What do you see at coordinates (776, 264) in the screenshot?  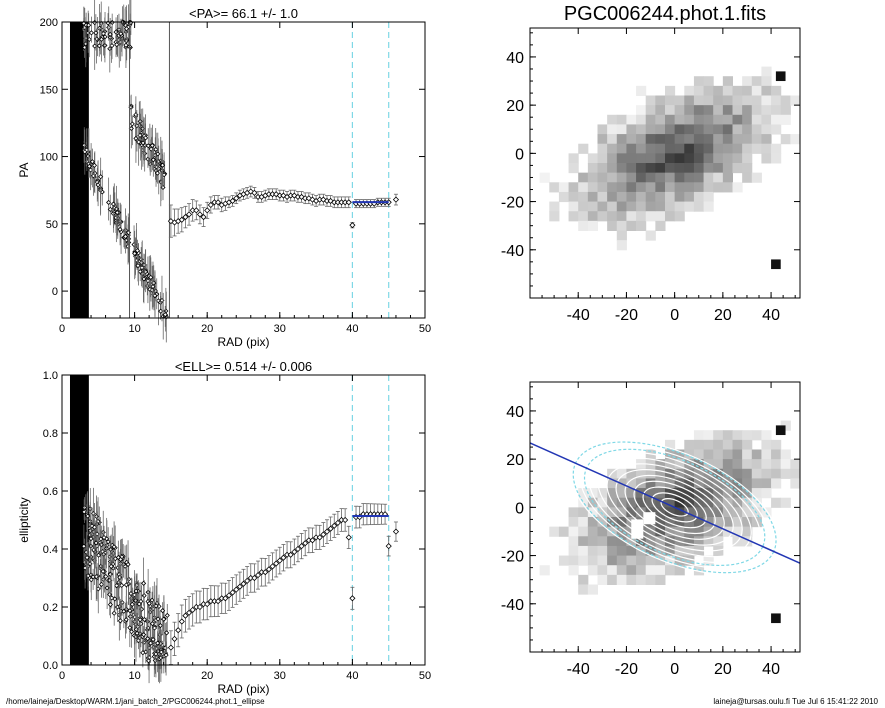 I see `star-pixel` at bounding box center [776, 264].